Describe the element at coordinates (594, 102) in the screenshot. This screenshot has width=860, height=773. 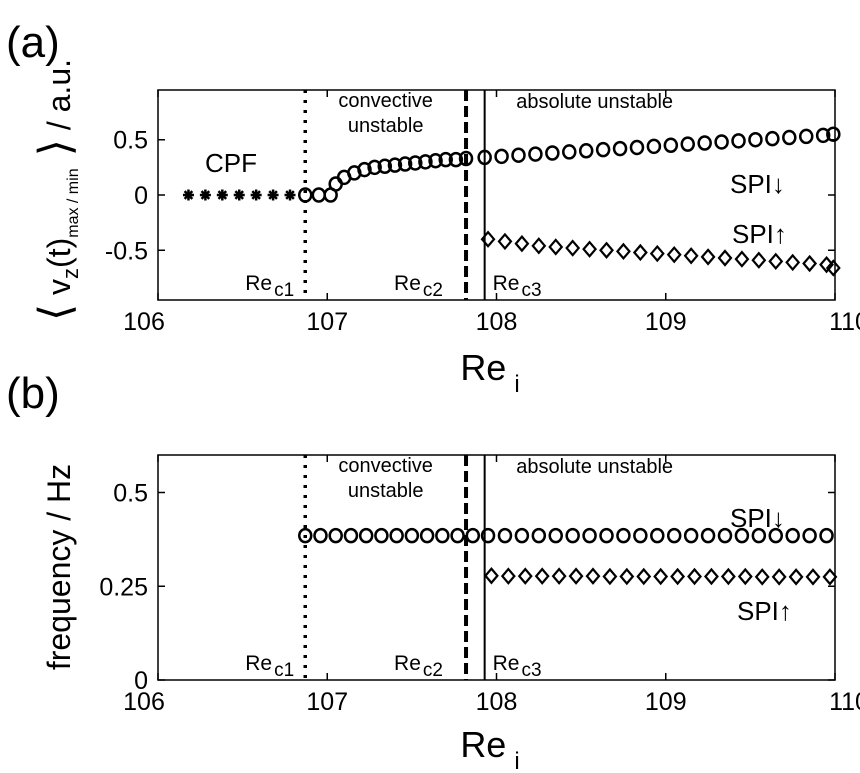
I see `region-label-absolute-unstable: absolute unstable` at that location.